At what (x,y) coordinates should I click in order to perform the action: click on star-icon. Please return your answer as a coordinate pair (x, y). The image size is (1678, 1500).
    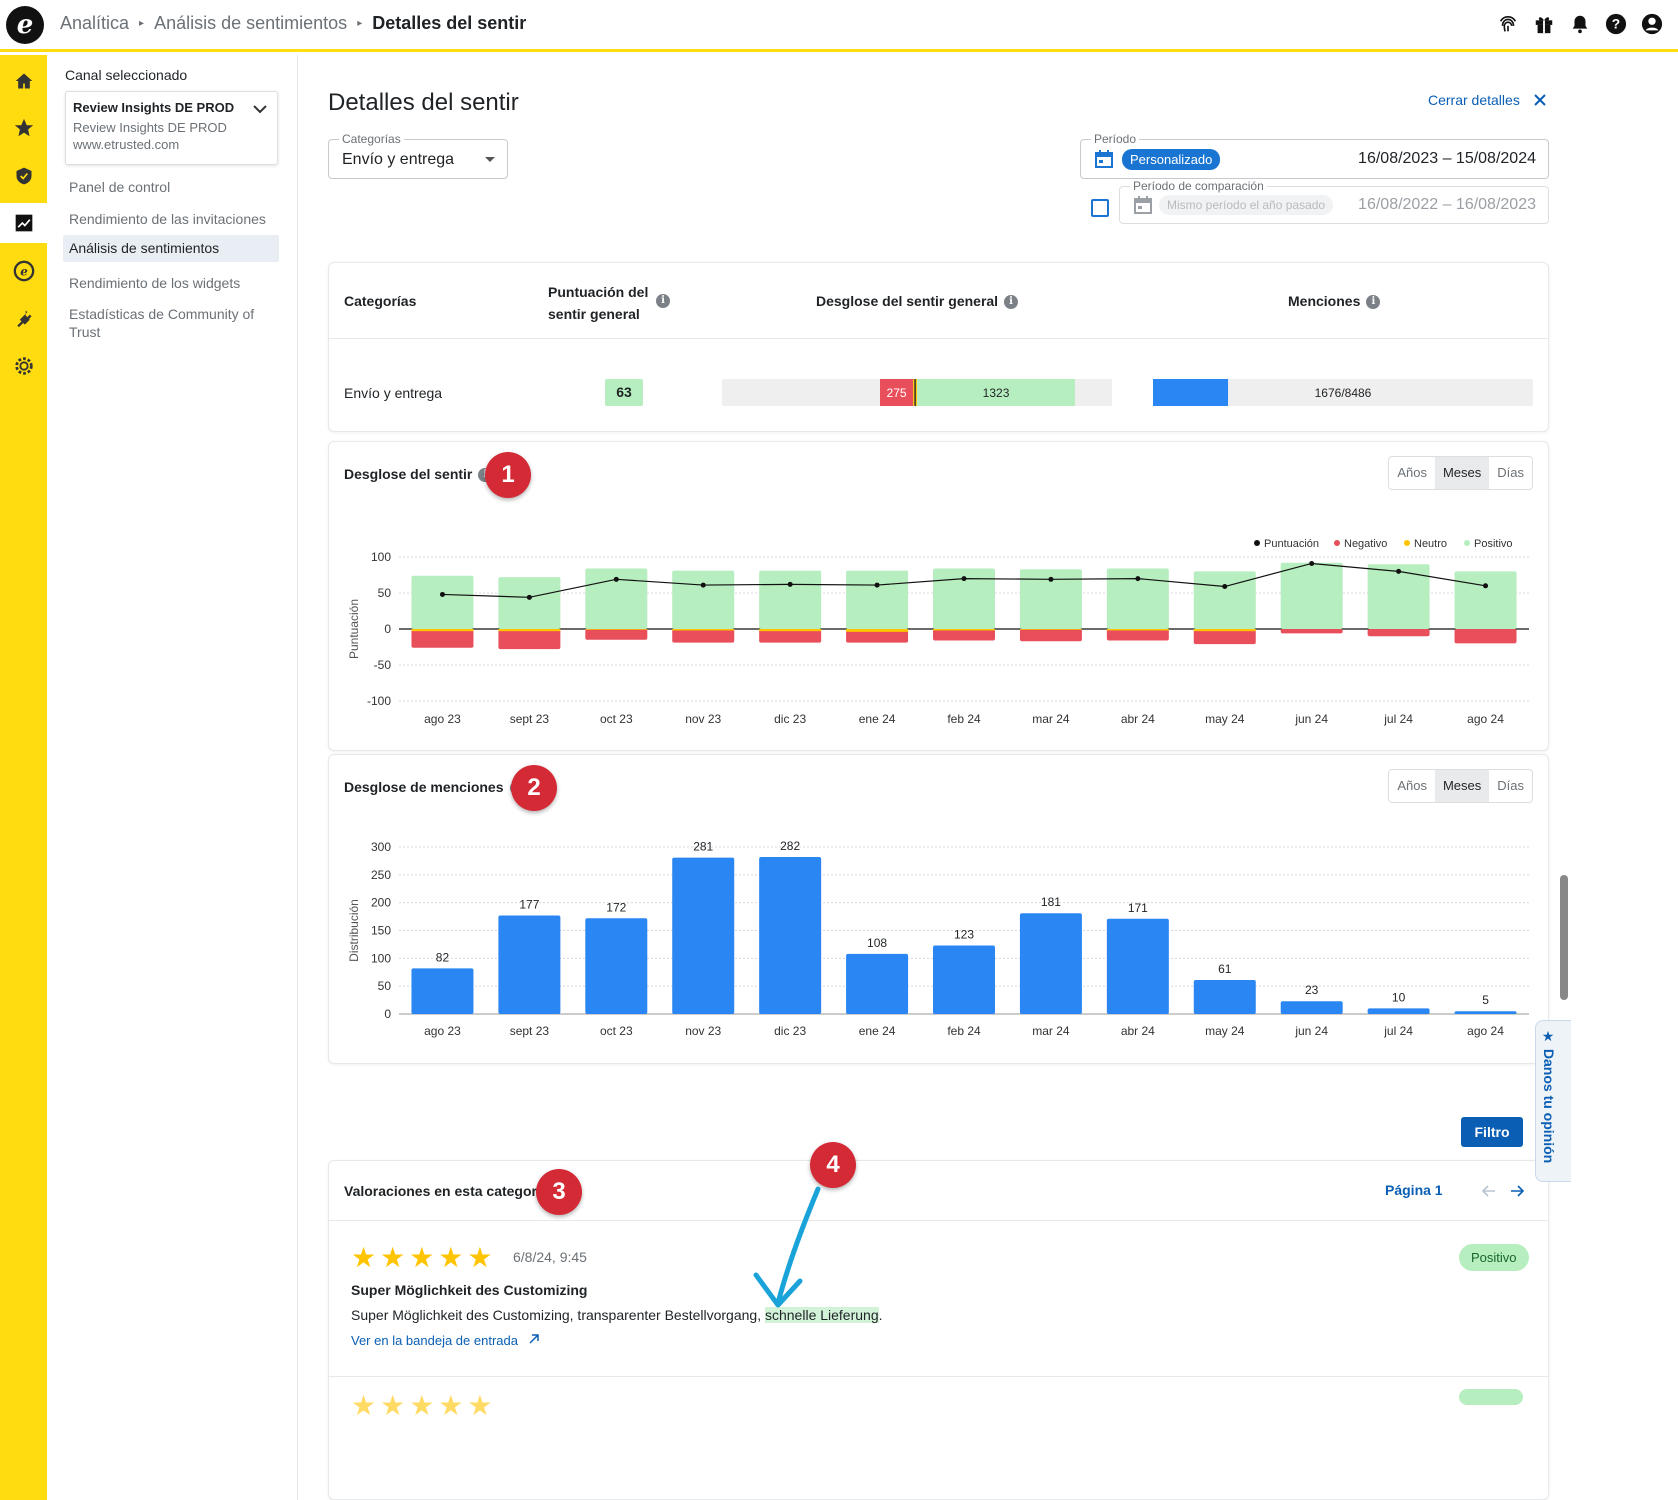
    Looking at the image, I should click on (23, 128).